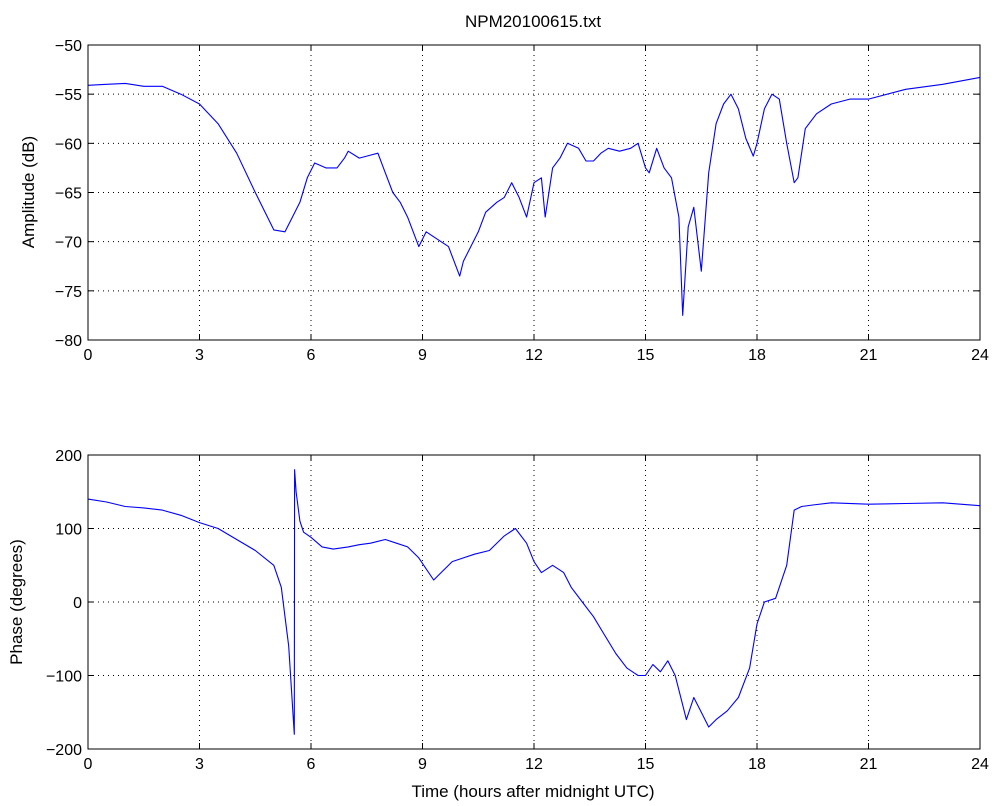  What do you see at coordinates (757, 764) in the screenshot?
I see `phase-x-tick-label: 18` at bounding box center [757, 764].